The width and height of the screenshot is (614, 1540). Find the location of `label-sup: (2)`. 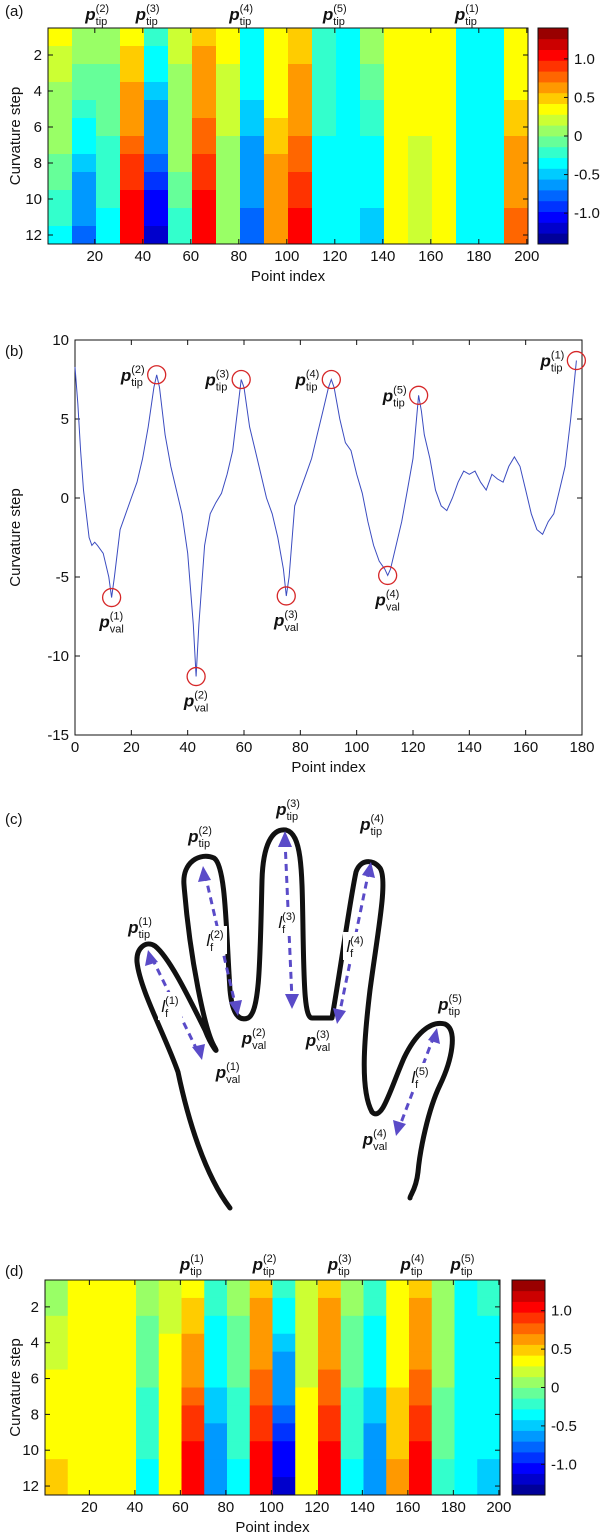

label-sup: (2) is located at coordinates (216, 935).